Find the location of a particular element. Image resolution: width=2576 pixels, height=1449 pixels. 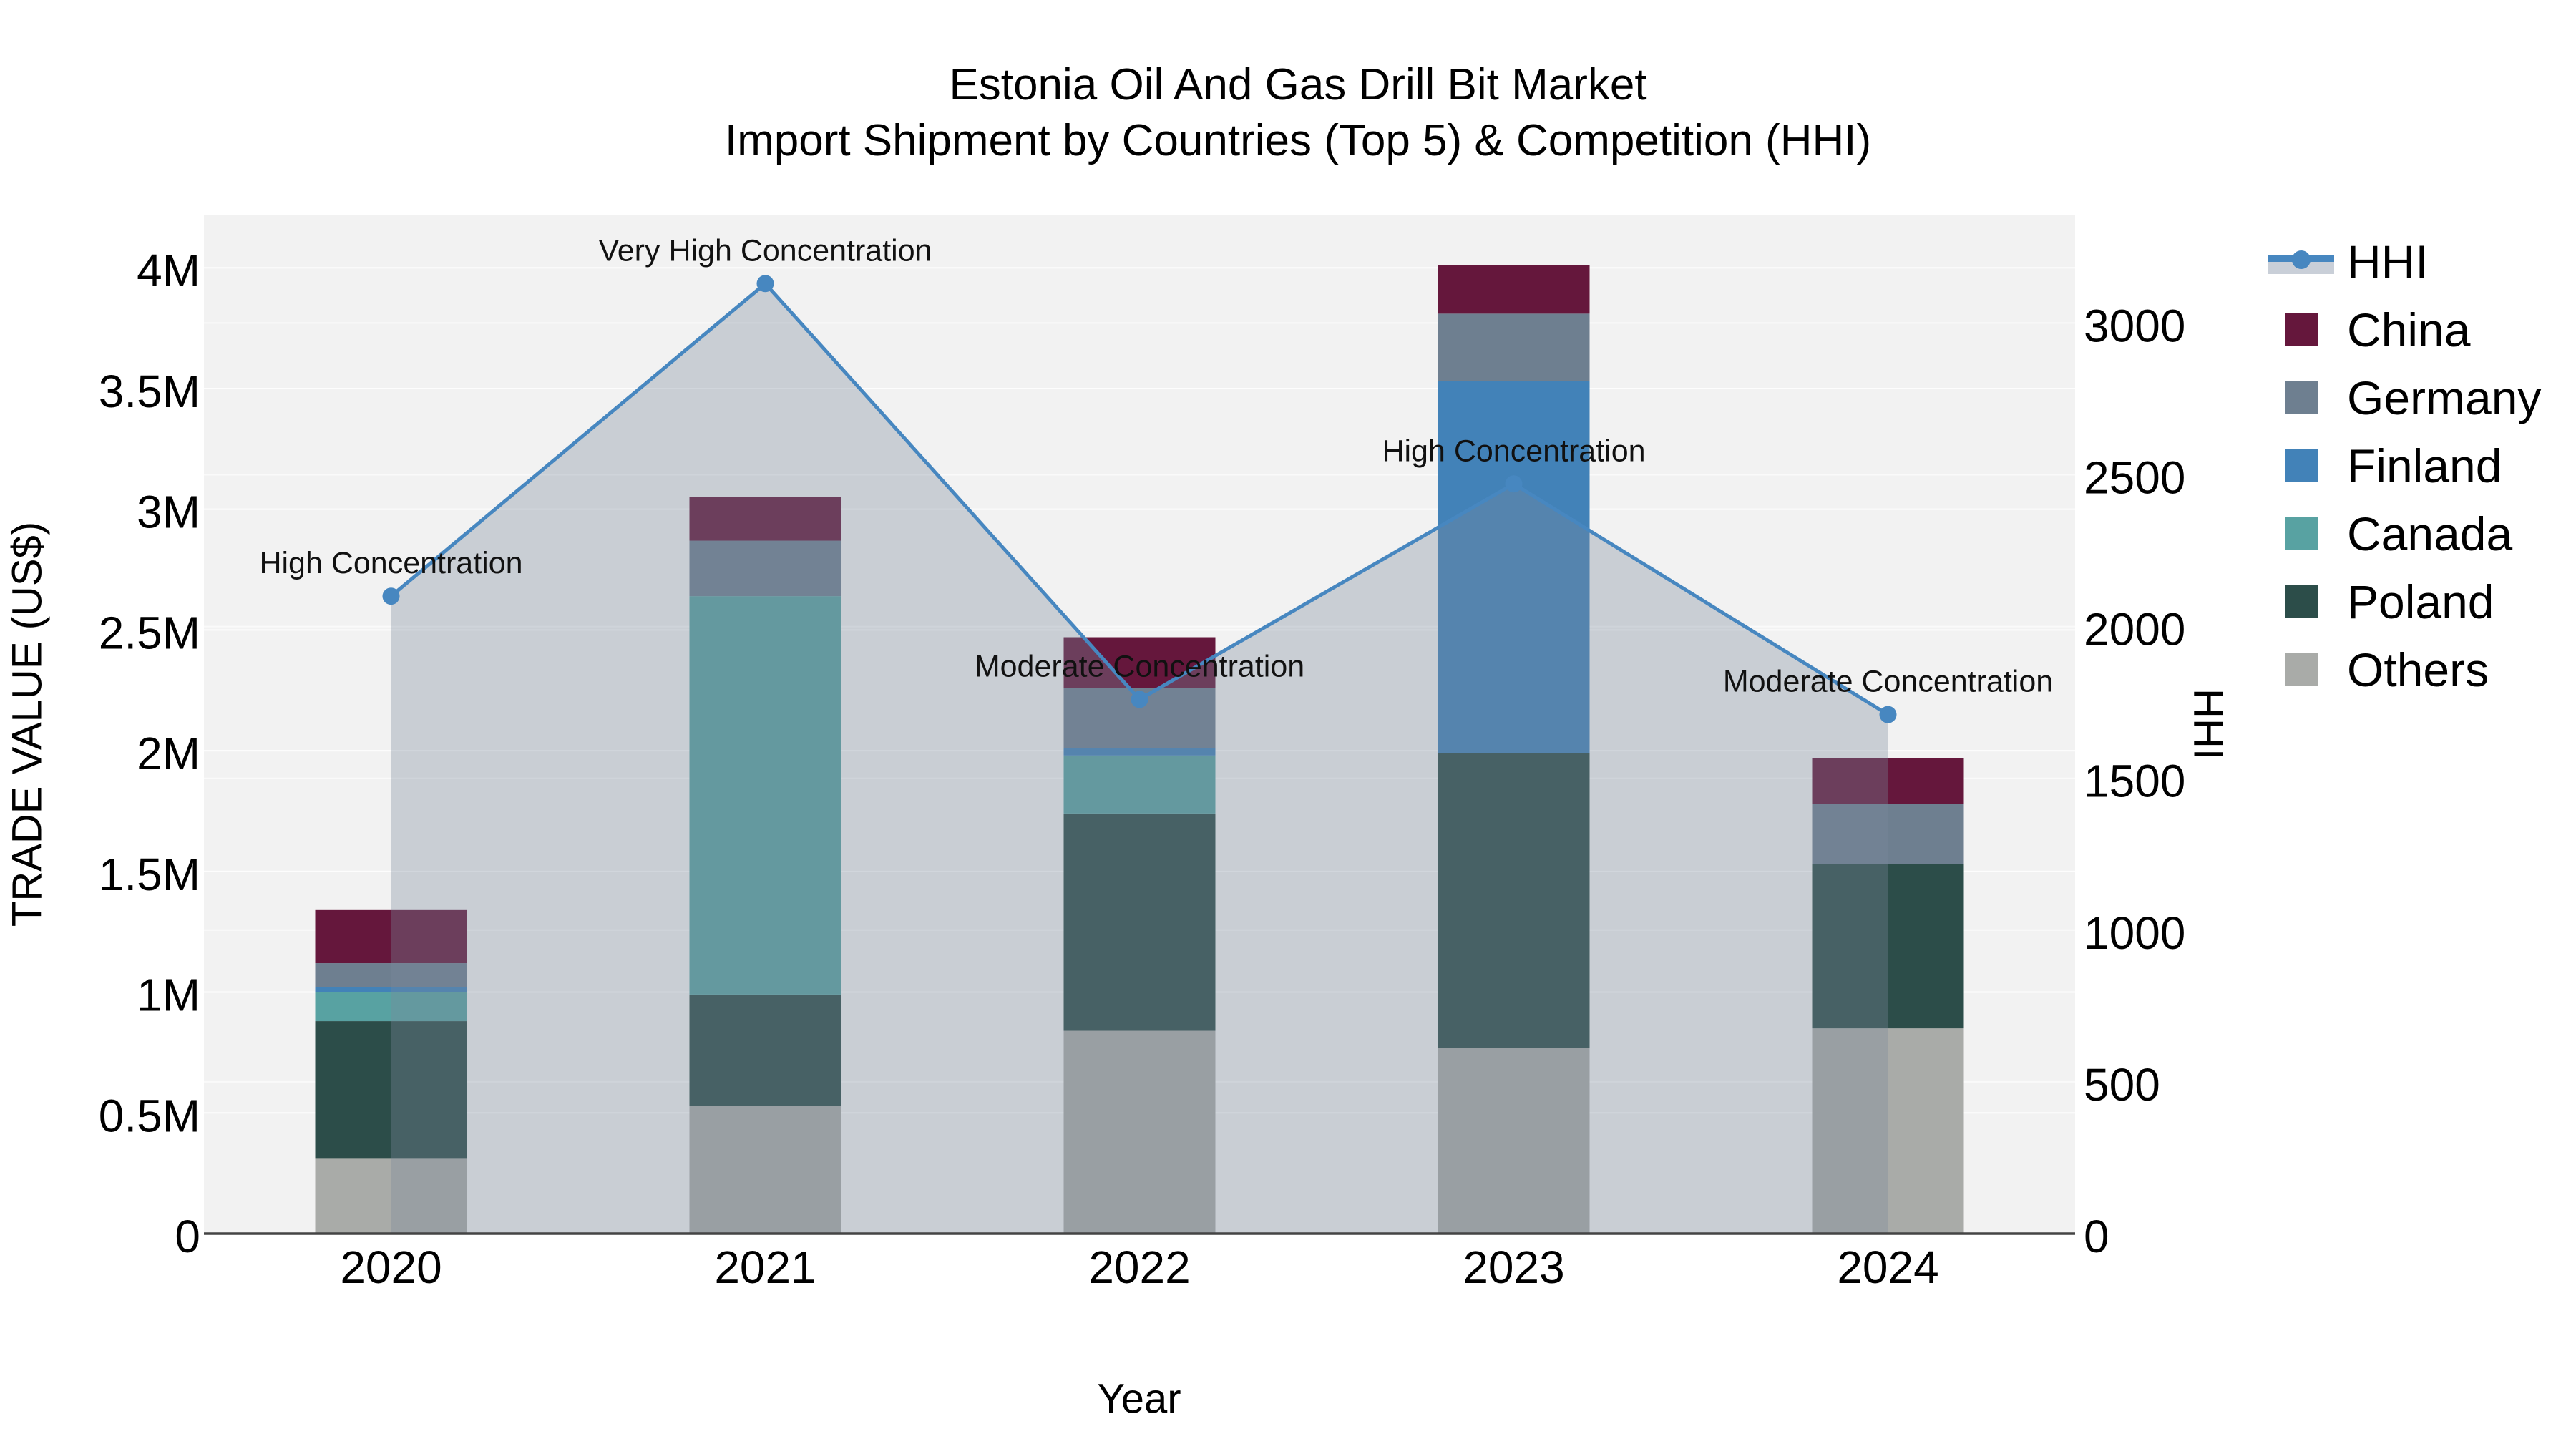

annotation-2022: Moderate Concentration is located at coordinates (1139, 666).